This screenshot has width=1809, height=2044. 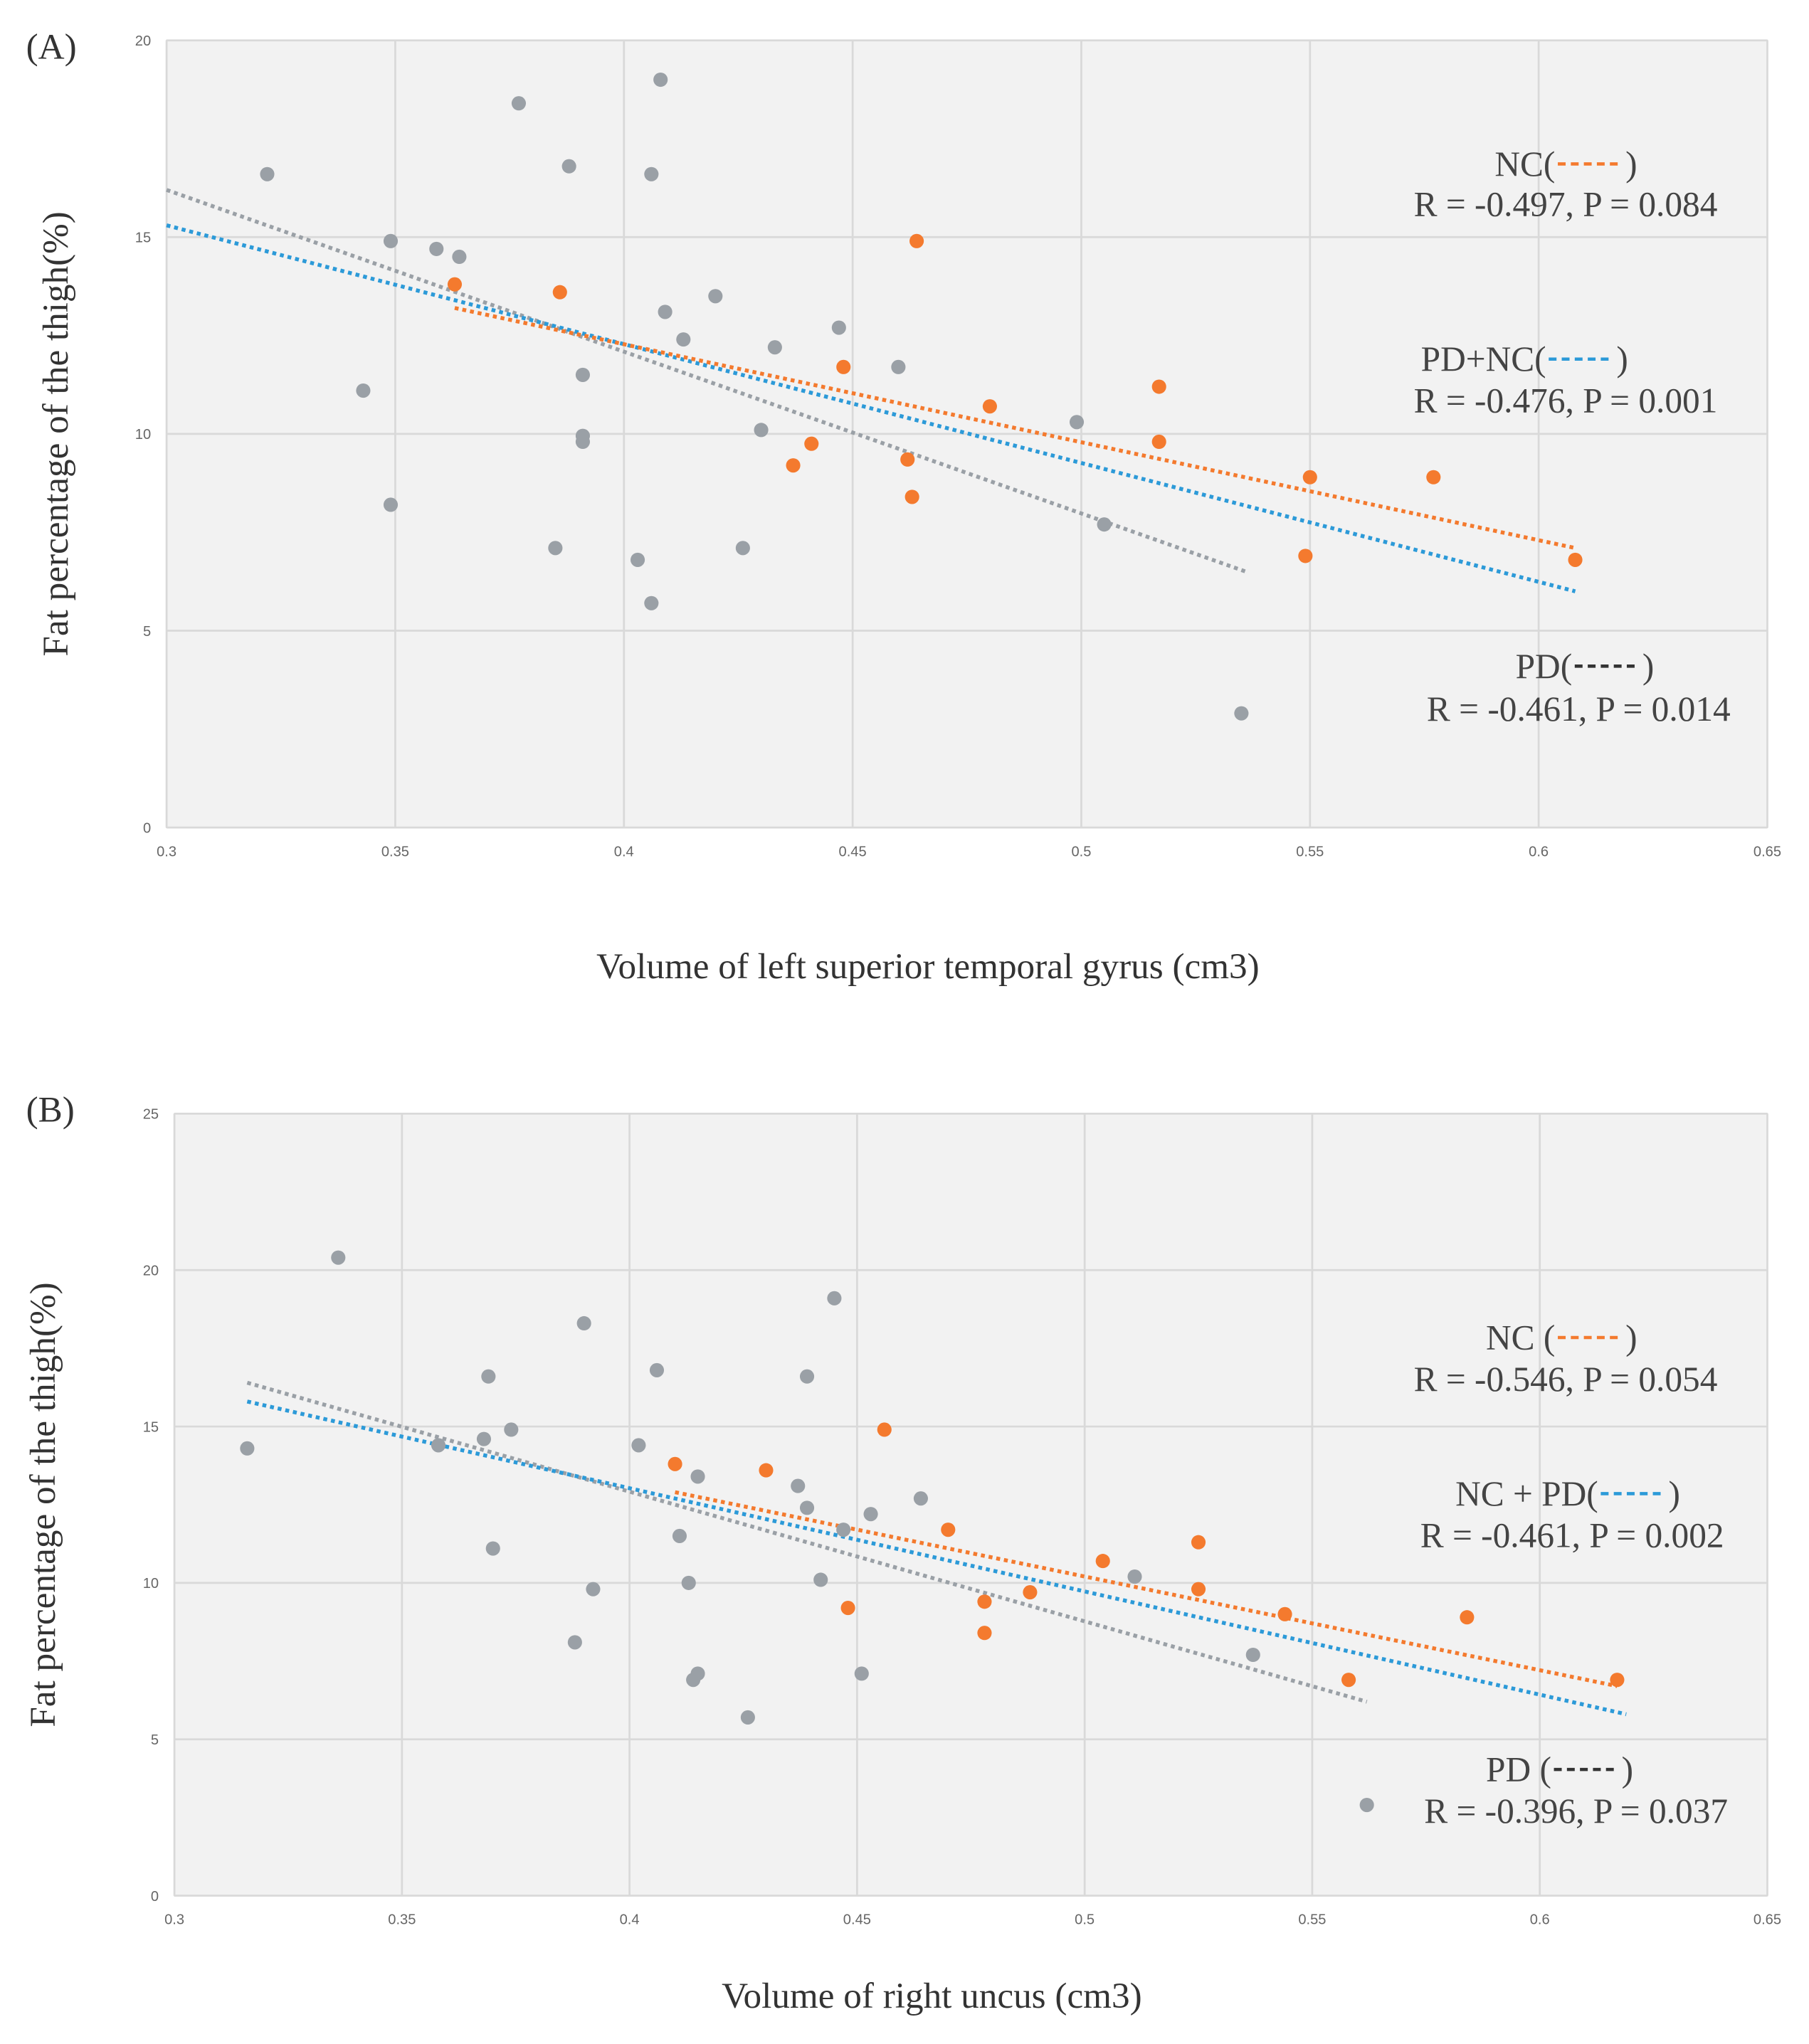 I want to click on x-tick-label: 0.3, so click(x=166, y=851).